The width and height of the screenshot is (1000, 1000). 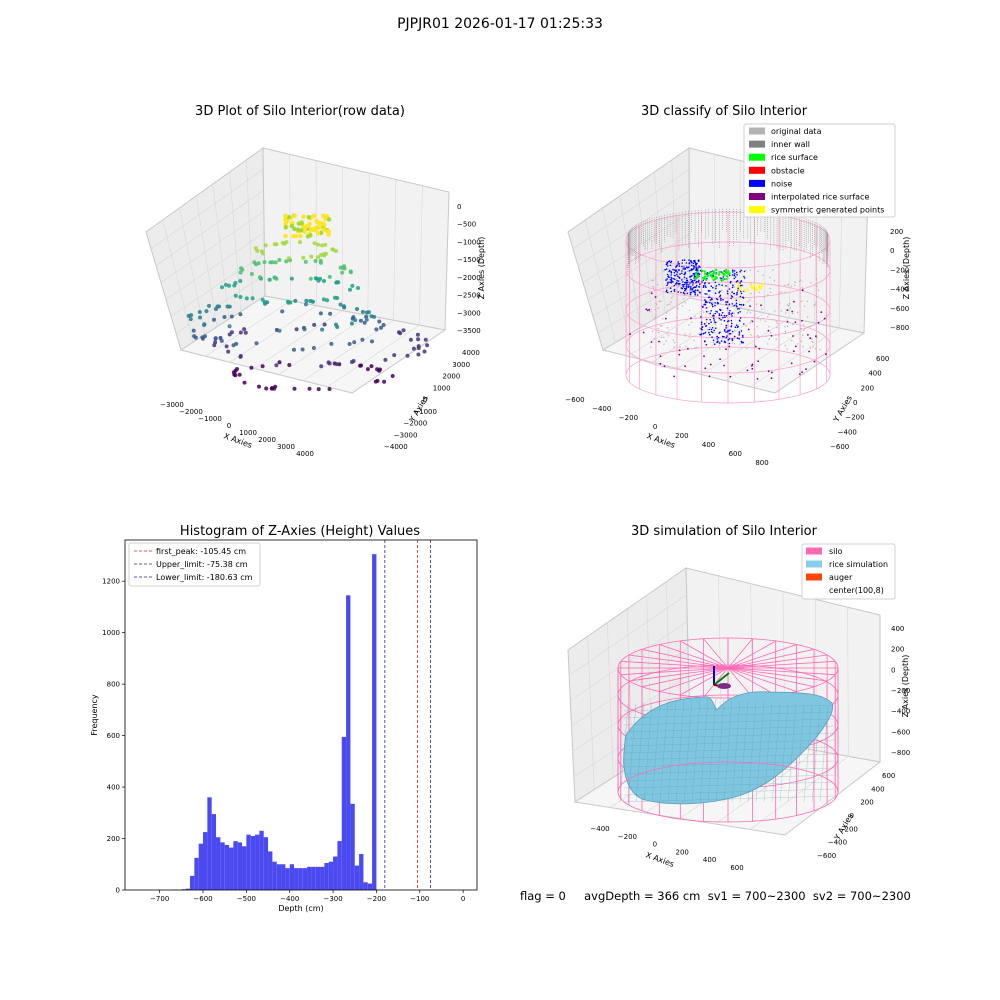 I want to click on x-tick-label: 0, so click(x=463, y=899).